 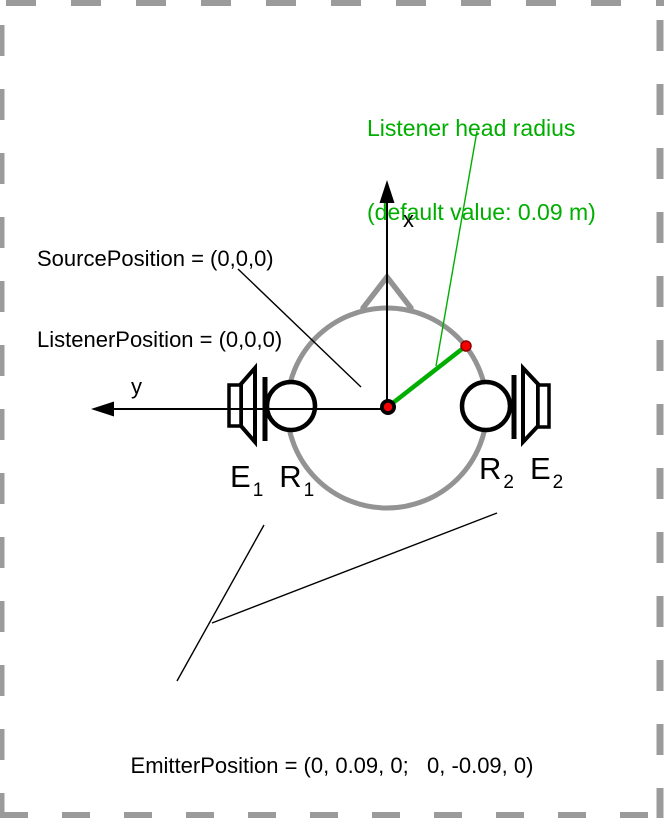 I want to click on left-emitter-subscript: 1, so click(x=258, y=490).